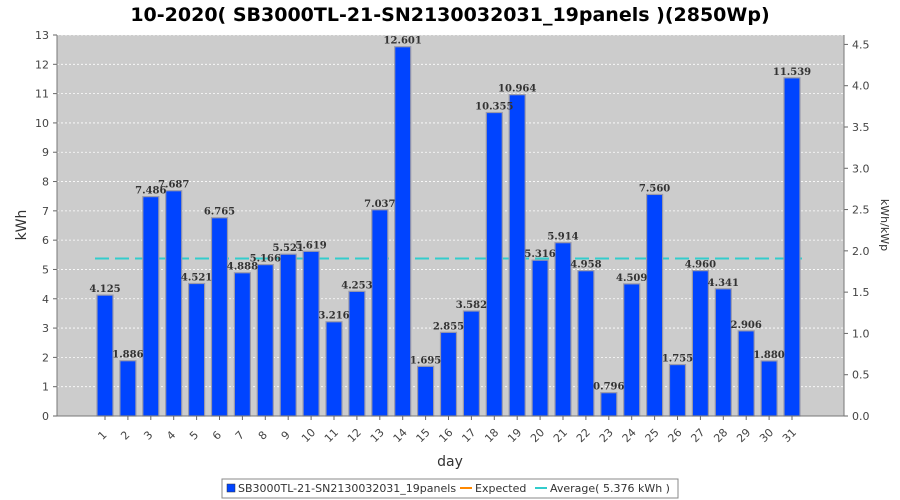 Image resolution: width=900 pixels, height=500 pixels. What do you see at coordinates (45, 299) in the screenshot?
I see `y-tick-label: 4` at bounding box center [45, 299].